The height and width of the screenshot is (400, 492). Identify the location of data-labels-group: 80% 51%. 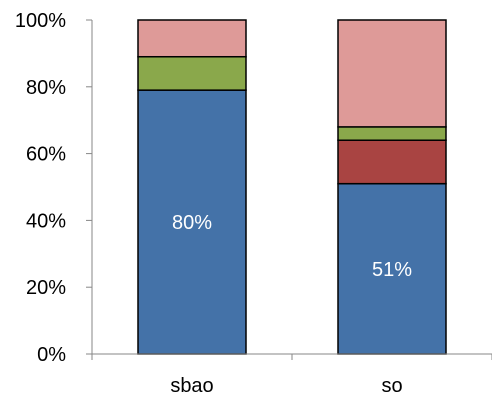
(292, 246).